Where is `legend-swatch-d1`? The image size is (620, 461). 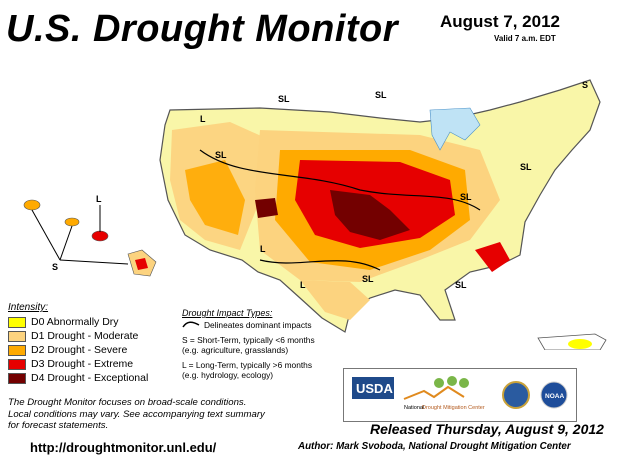 legend-swatch-d1 is located at coordinates (17, 336).